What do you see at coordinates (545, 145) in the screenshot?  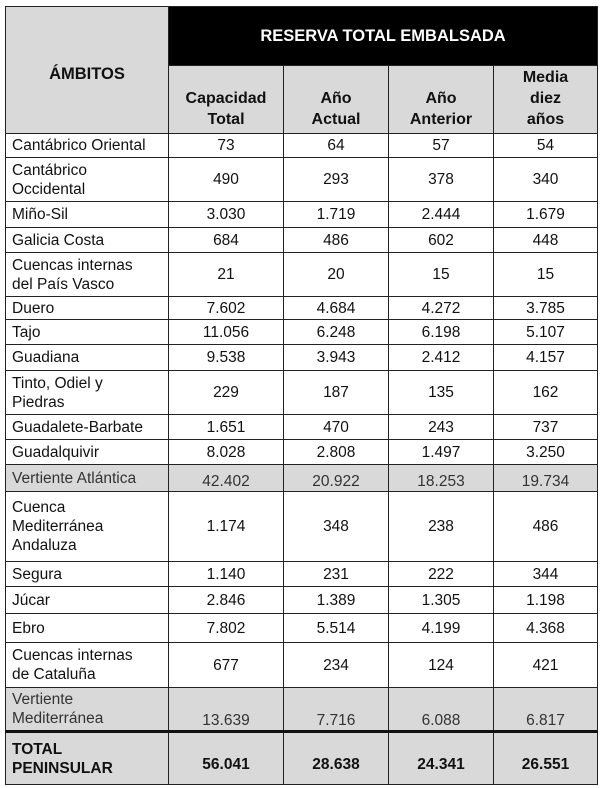 I see `value-cell: 54` at bounding box center [545, 145].